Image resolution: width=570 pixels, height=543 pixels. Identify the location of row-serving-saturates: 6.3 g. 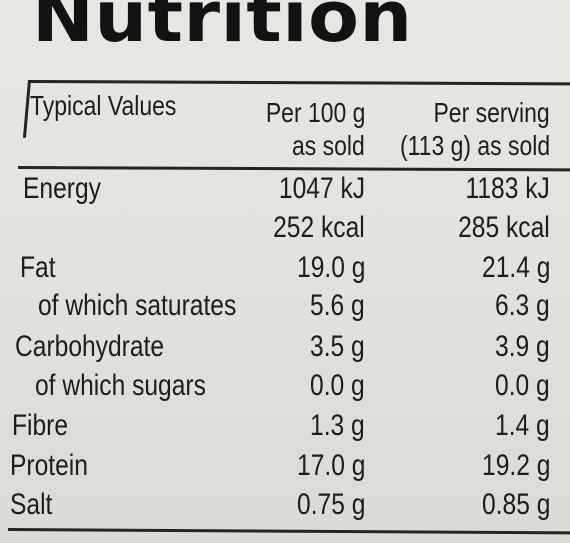
(522, 305).